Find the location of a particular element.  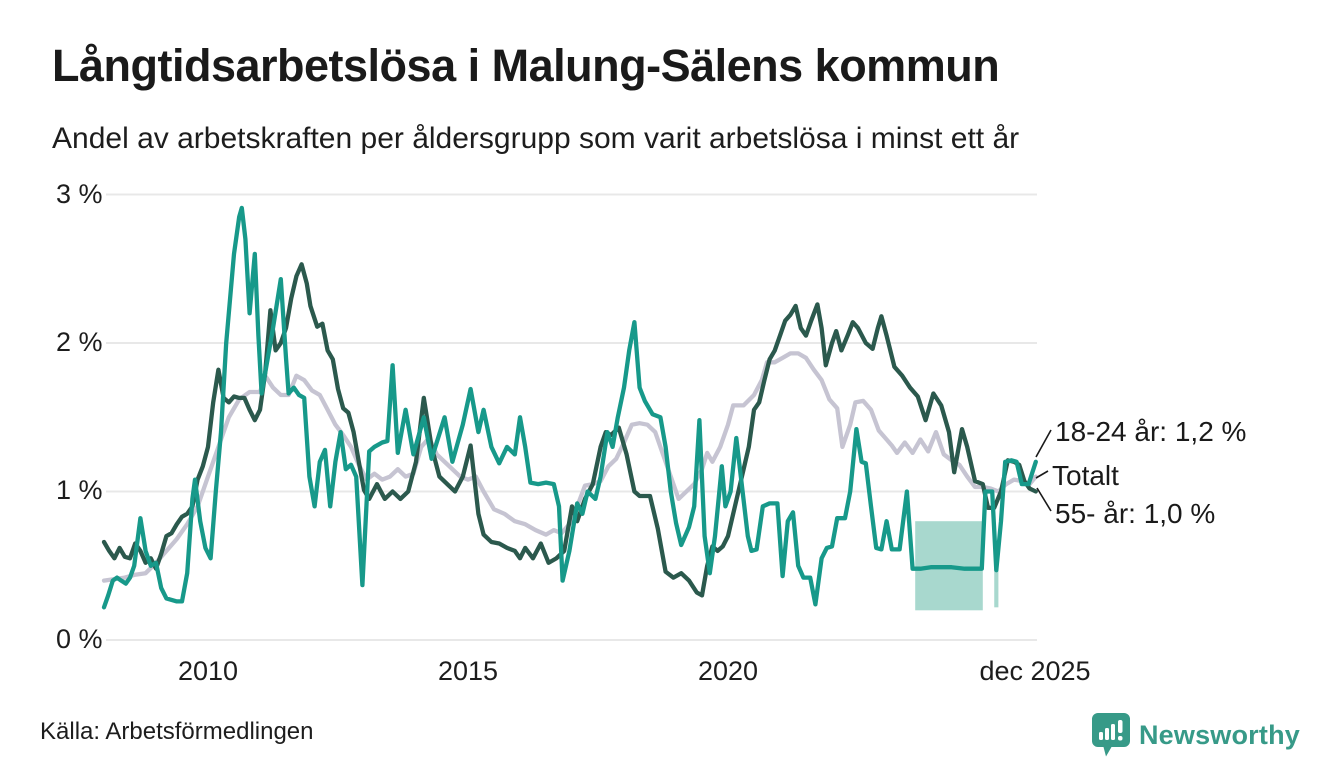

annotation-18-24: 18-24 år: 1,2 % is located at coordinates (1151, 431).